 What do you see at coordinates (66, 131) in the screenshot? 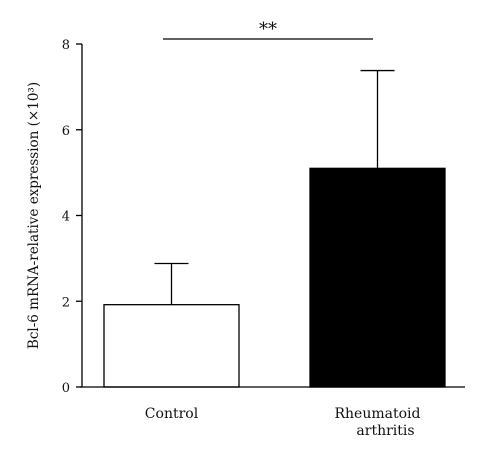
I see `y-tick-label-6: 6` at bounding box center [66, 131].